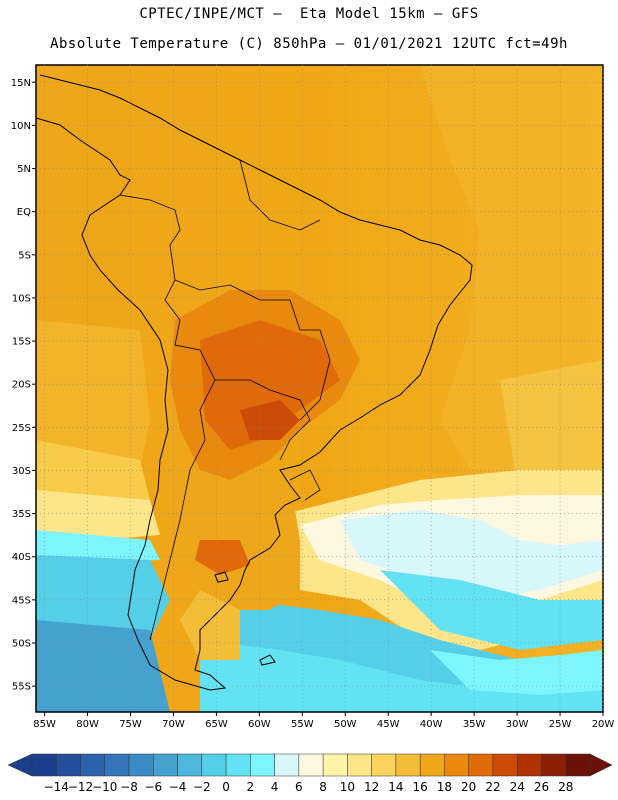 The image size is (618, 800). Describe the element at coordinates (24, 212) in the screenshot. I see `lat-label: EQ` at that location.